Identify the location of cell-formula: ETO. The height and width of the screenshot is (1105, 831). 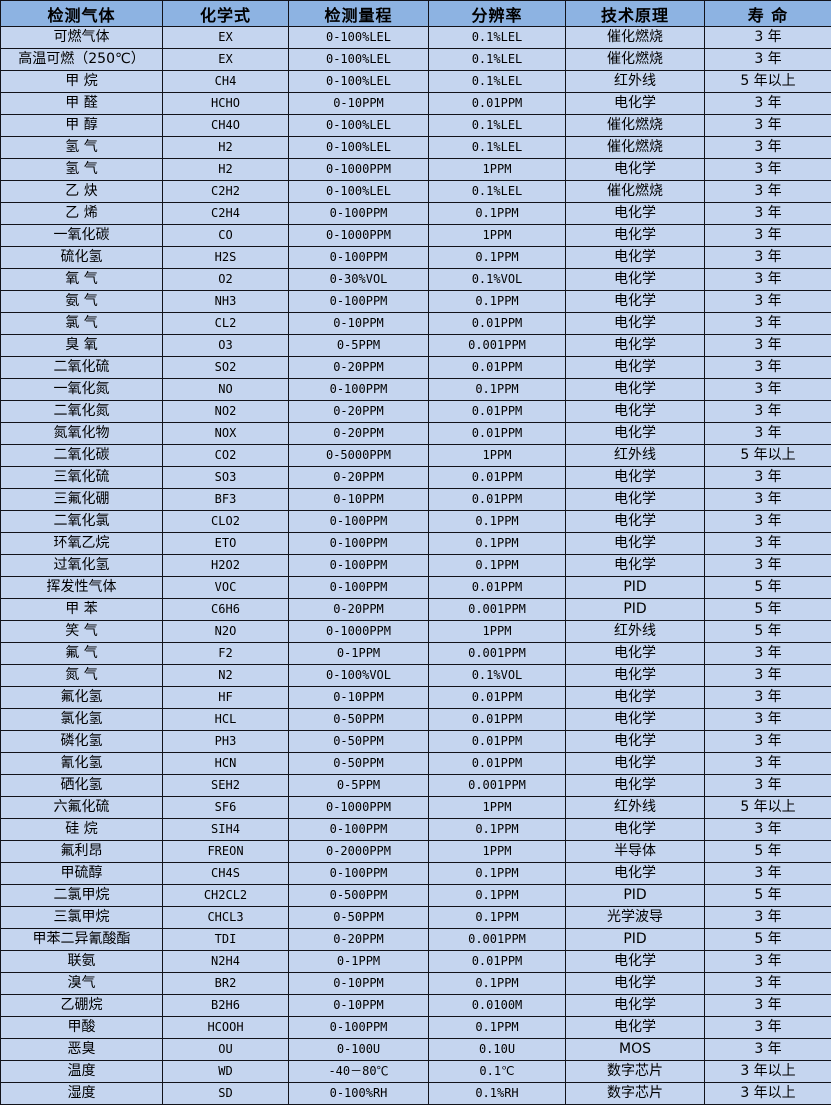
(226, 544).